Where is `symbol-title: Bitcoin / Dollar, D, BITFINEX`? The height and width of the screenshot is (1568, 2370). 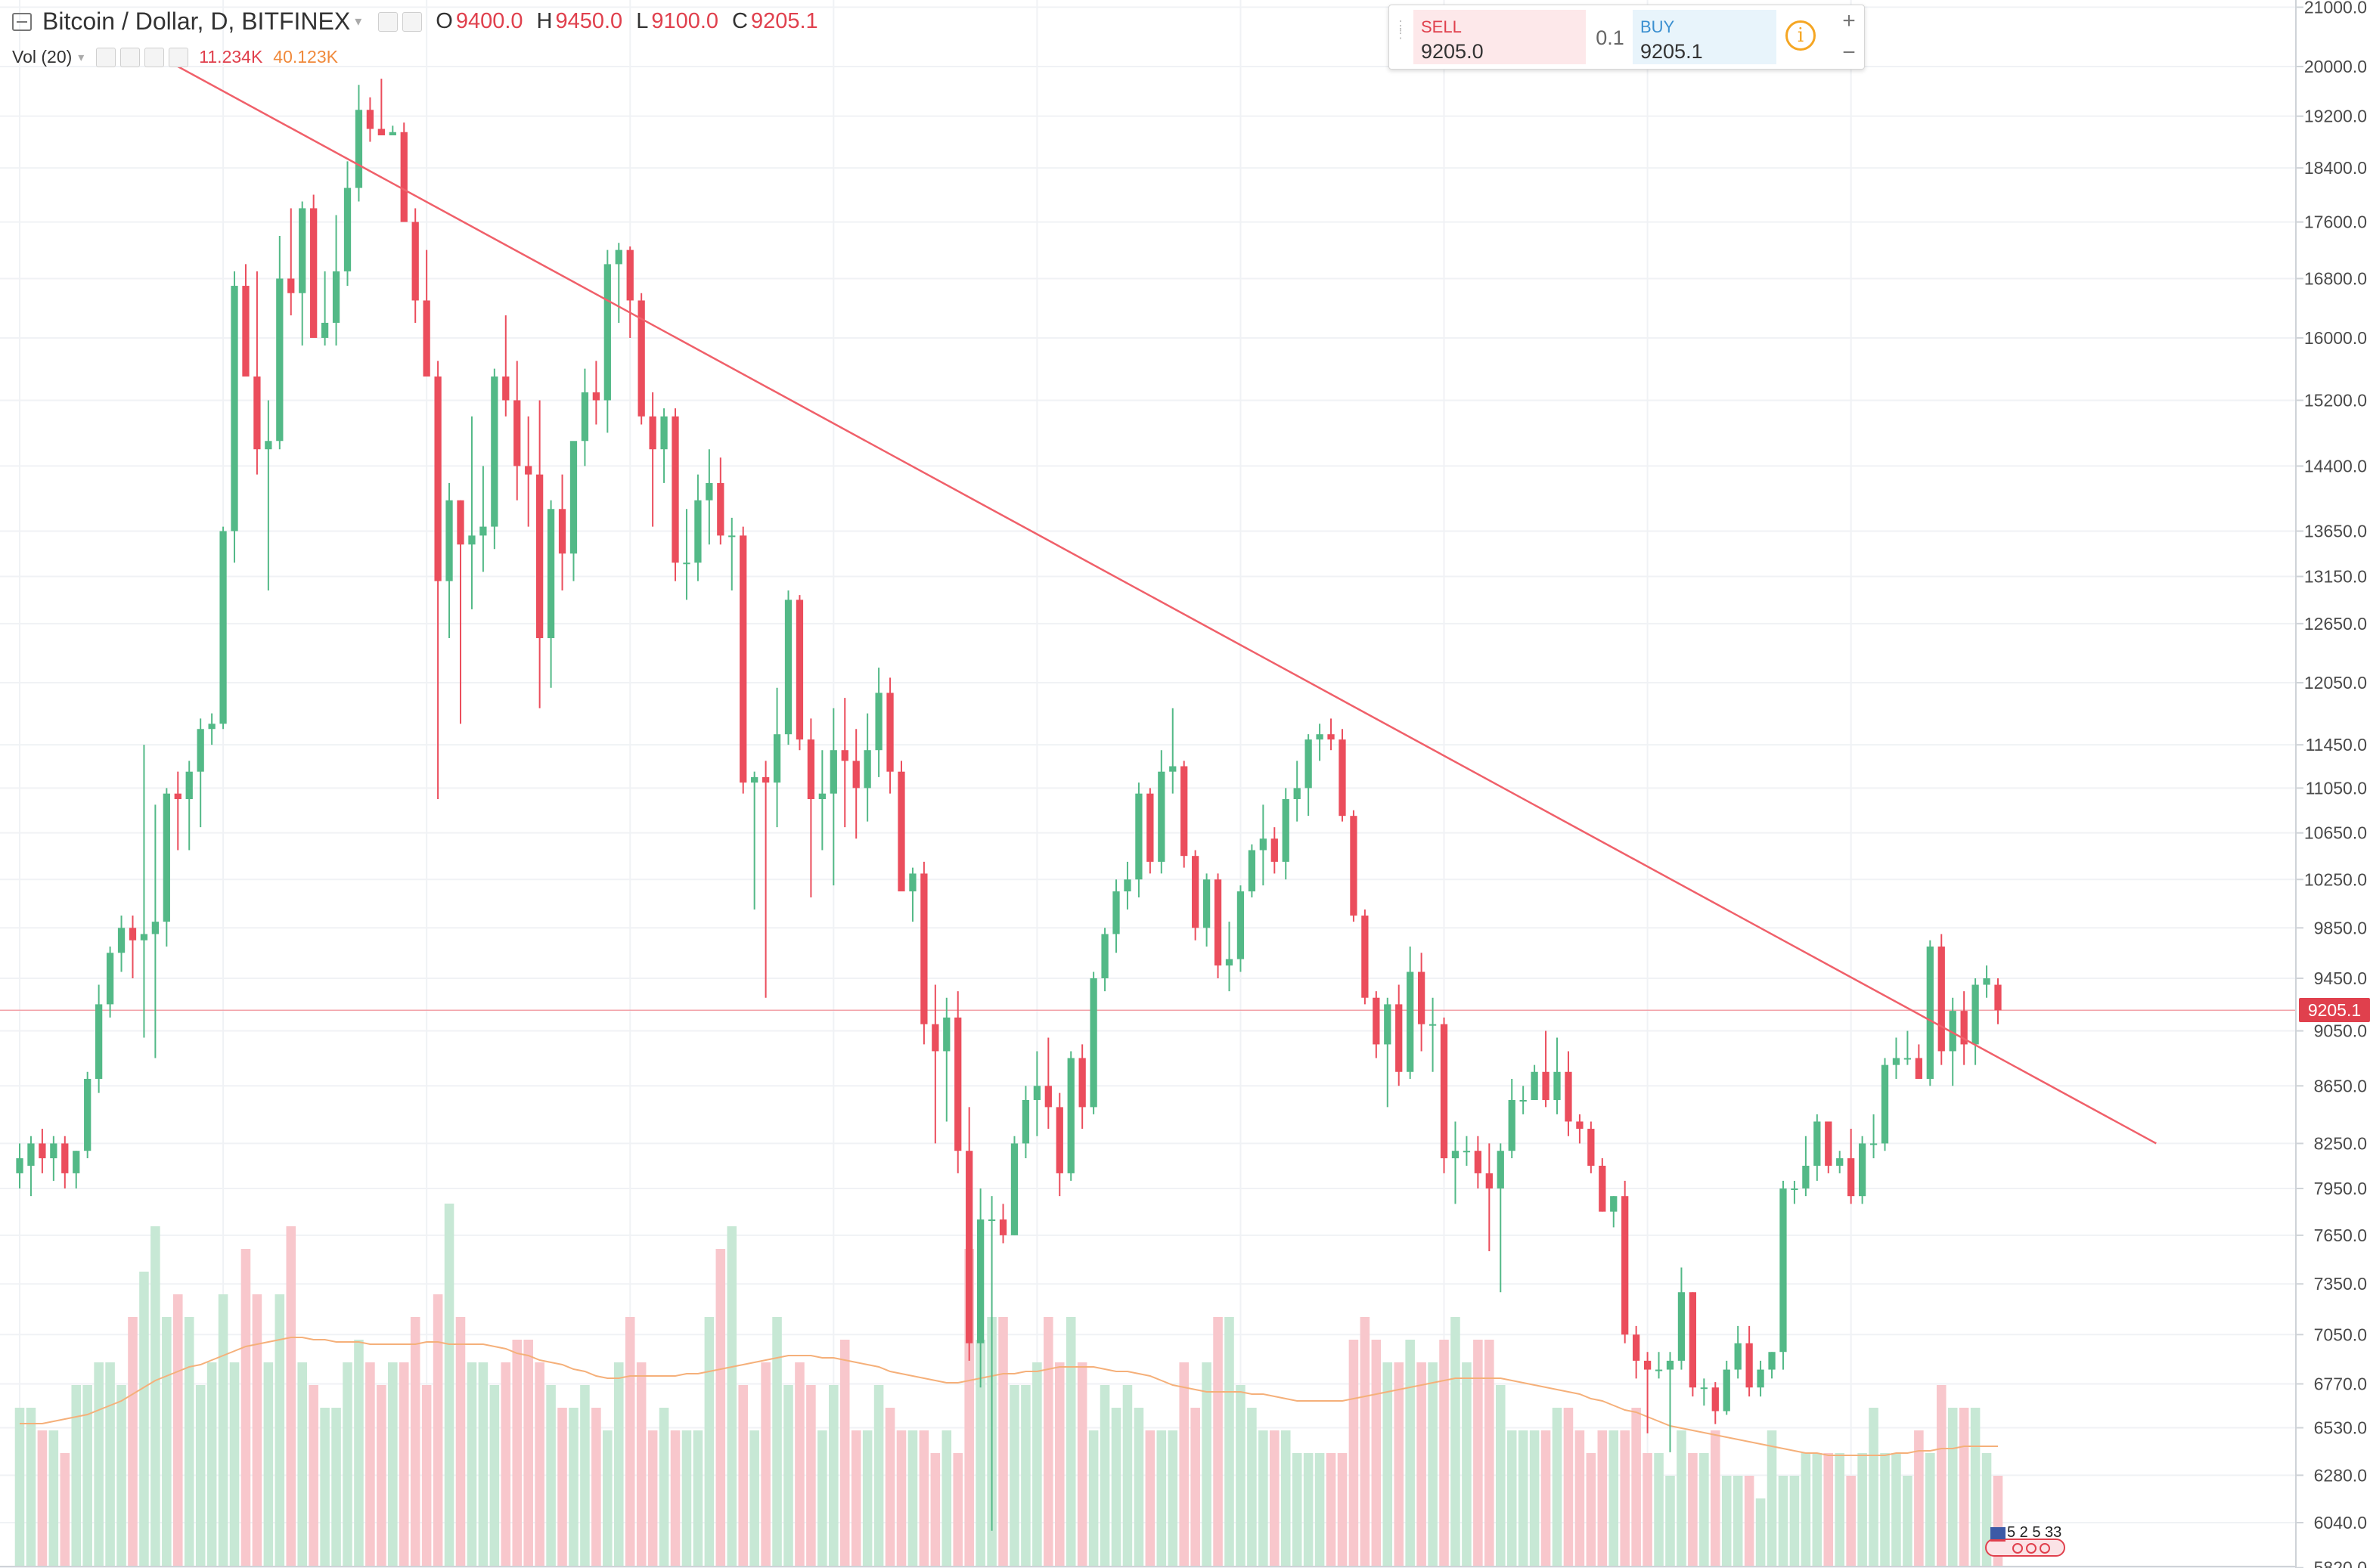 symbol-title: Bitcoin / Dollar, D, BITFINEX is located at coordinates (196, 21).